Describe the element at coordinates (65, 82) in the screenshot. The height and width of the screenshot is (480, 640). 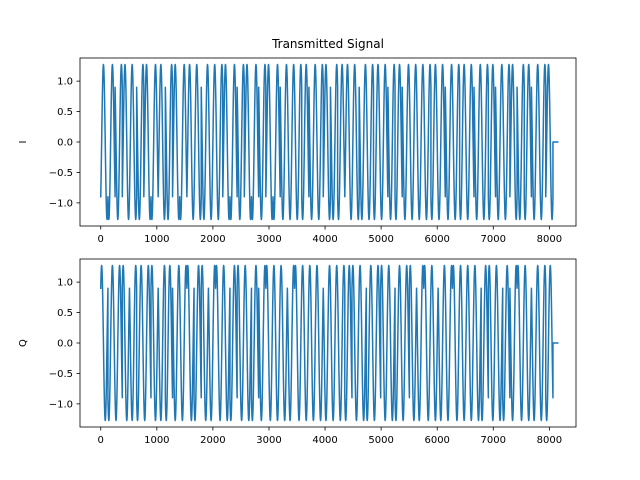
I see `i-ytick-label: 1.0` at that location.